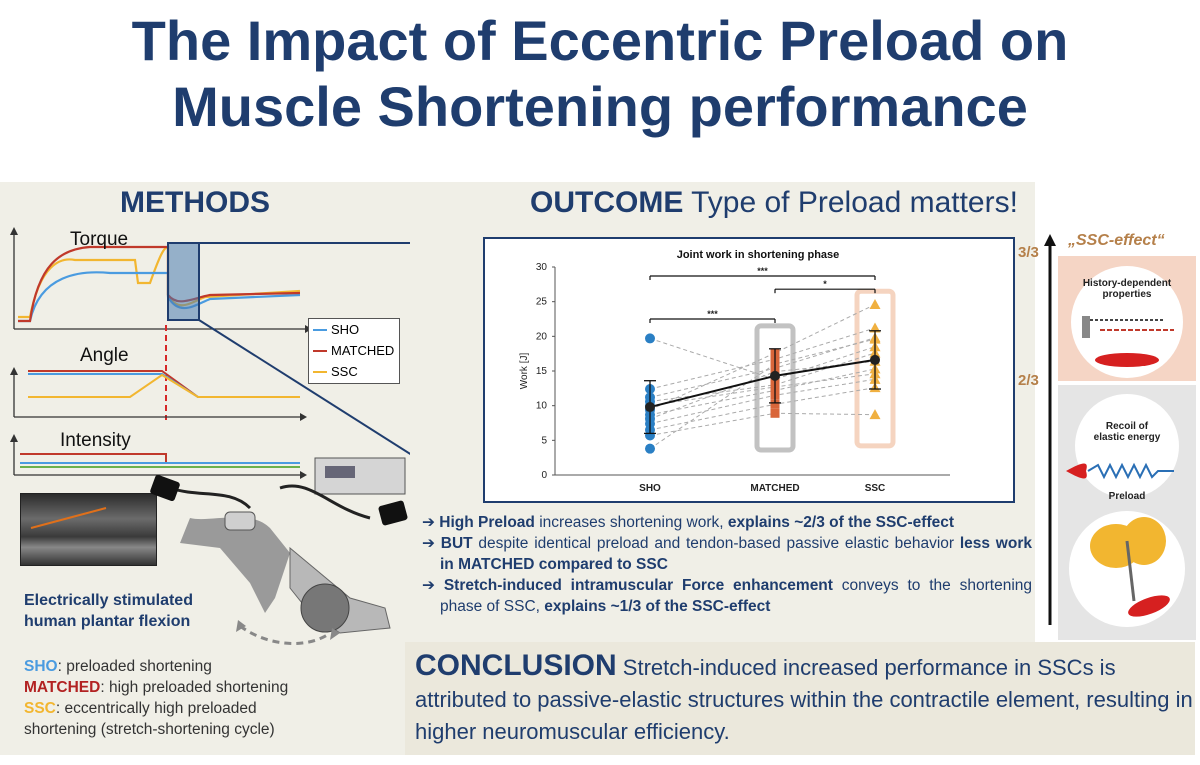  Describe the element at coordinates (850, 202) in the screenshot. I see `outcome-heading-rest: Type of Preload matters!` at that location.